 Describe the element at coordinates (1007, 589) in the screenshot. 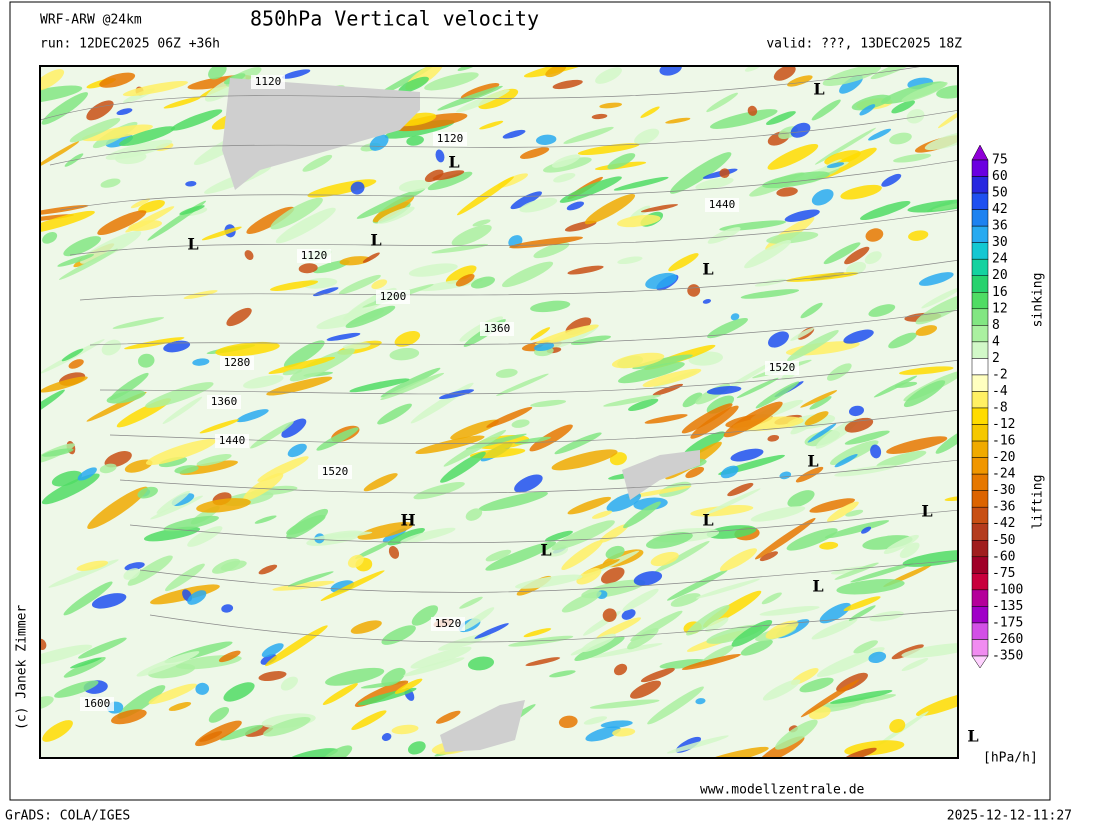

I see `colorbar-label: -100` at that location.